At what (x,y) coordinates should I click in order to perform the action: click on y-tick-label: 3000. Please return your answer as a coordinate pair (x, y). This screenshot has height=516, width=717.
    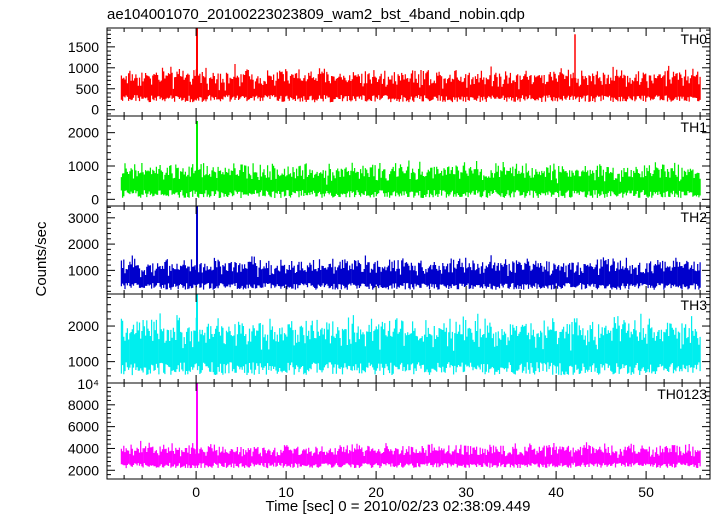
    Looking at the image, I should click on (83, 218).